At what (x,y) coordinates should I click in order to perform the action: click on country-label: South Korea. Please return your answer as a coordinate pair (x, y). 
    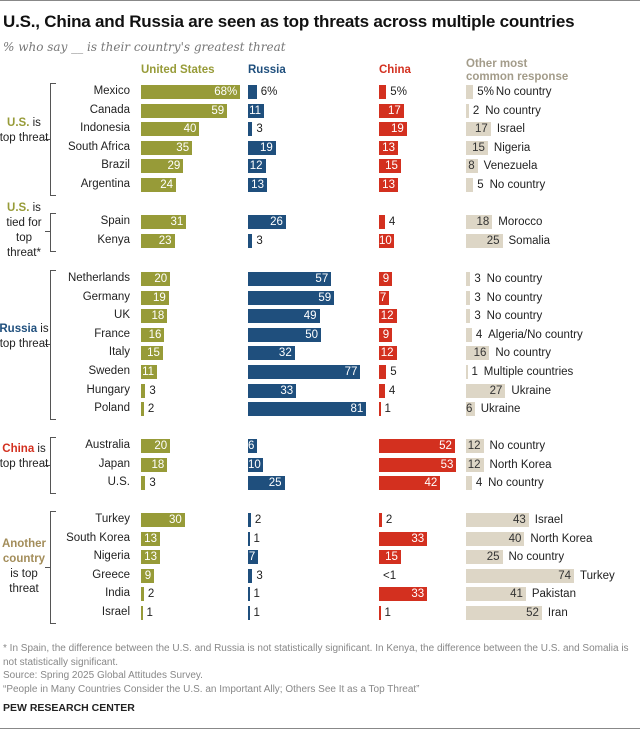
    Looking at the image, I should click on (98, 537).